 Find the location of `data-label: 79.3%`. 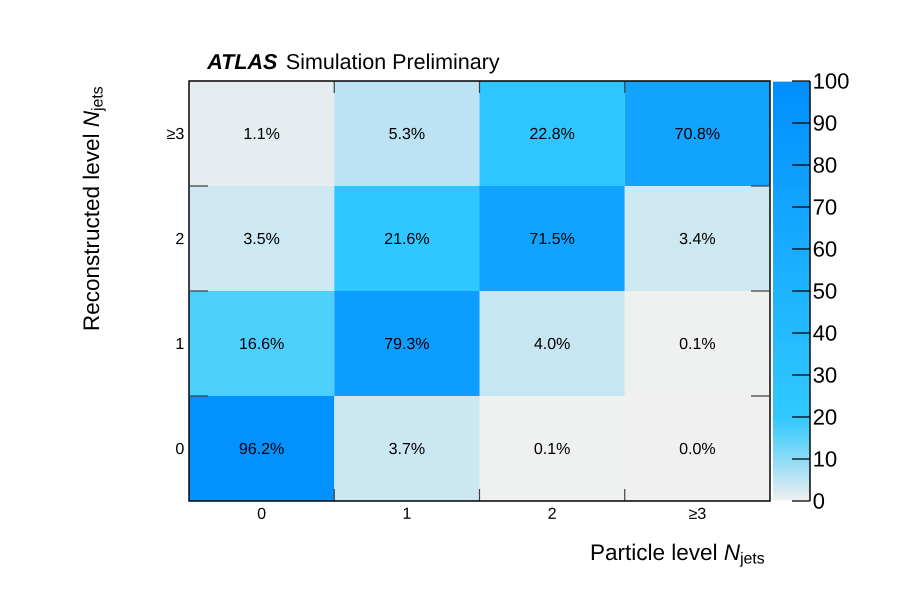

data-label: 79.3% is located at coordinates (407, 344).